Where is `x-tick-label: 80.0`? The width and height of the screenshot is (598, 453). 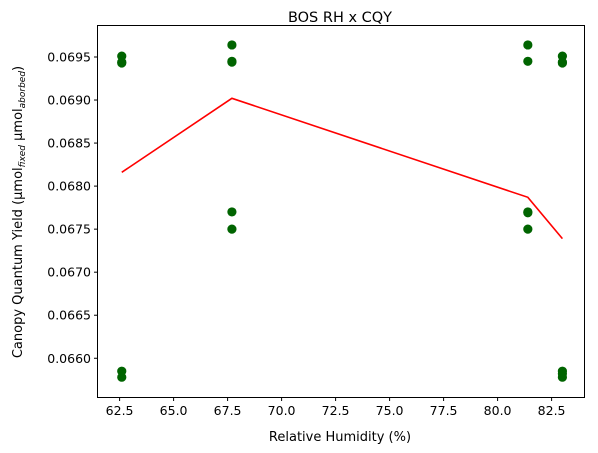 x-tick-label: 80.0 is located at coordinates (498, 410).